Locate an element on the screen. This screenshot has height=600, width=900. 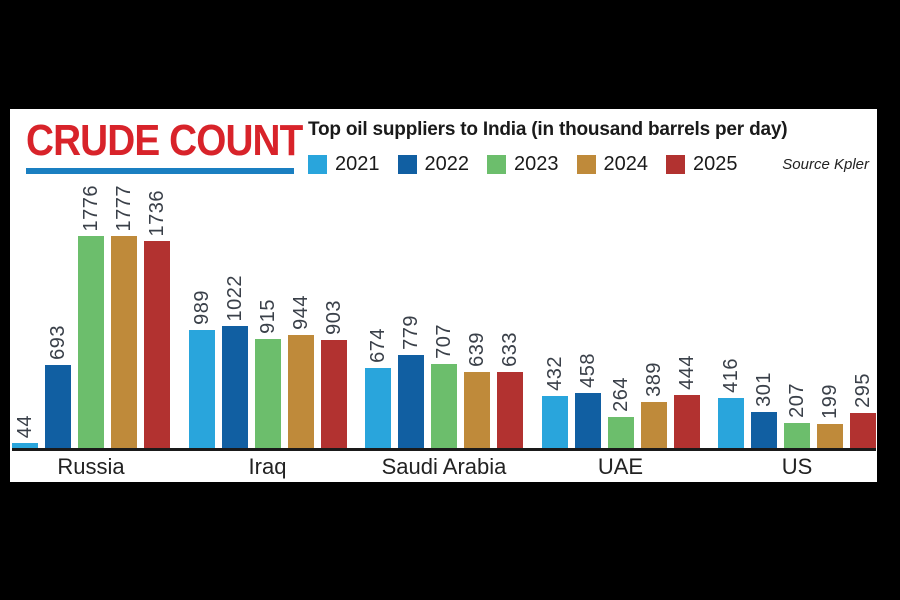
bar-russia-2023 is located at coordinates (91, 342).